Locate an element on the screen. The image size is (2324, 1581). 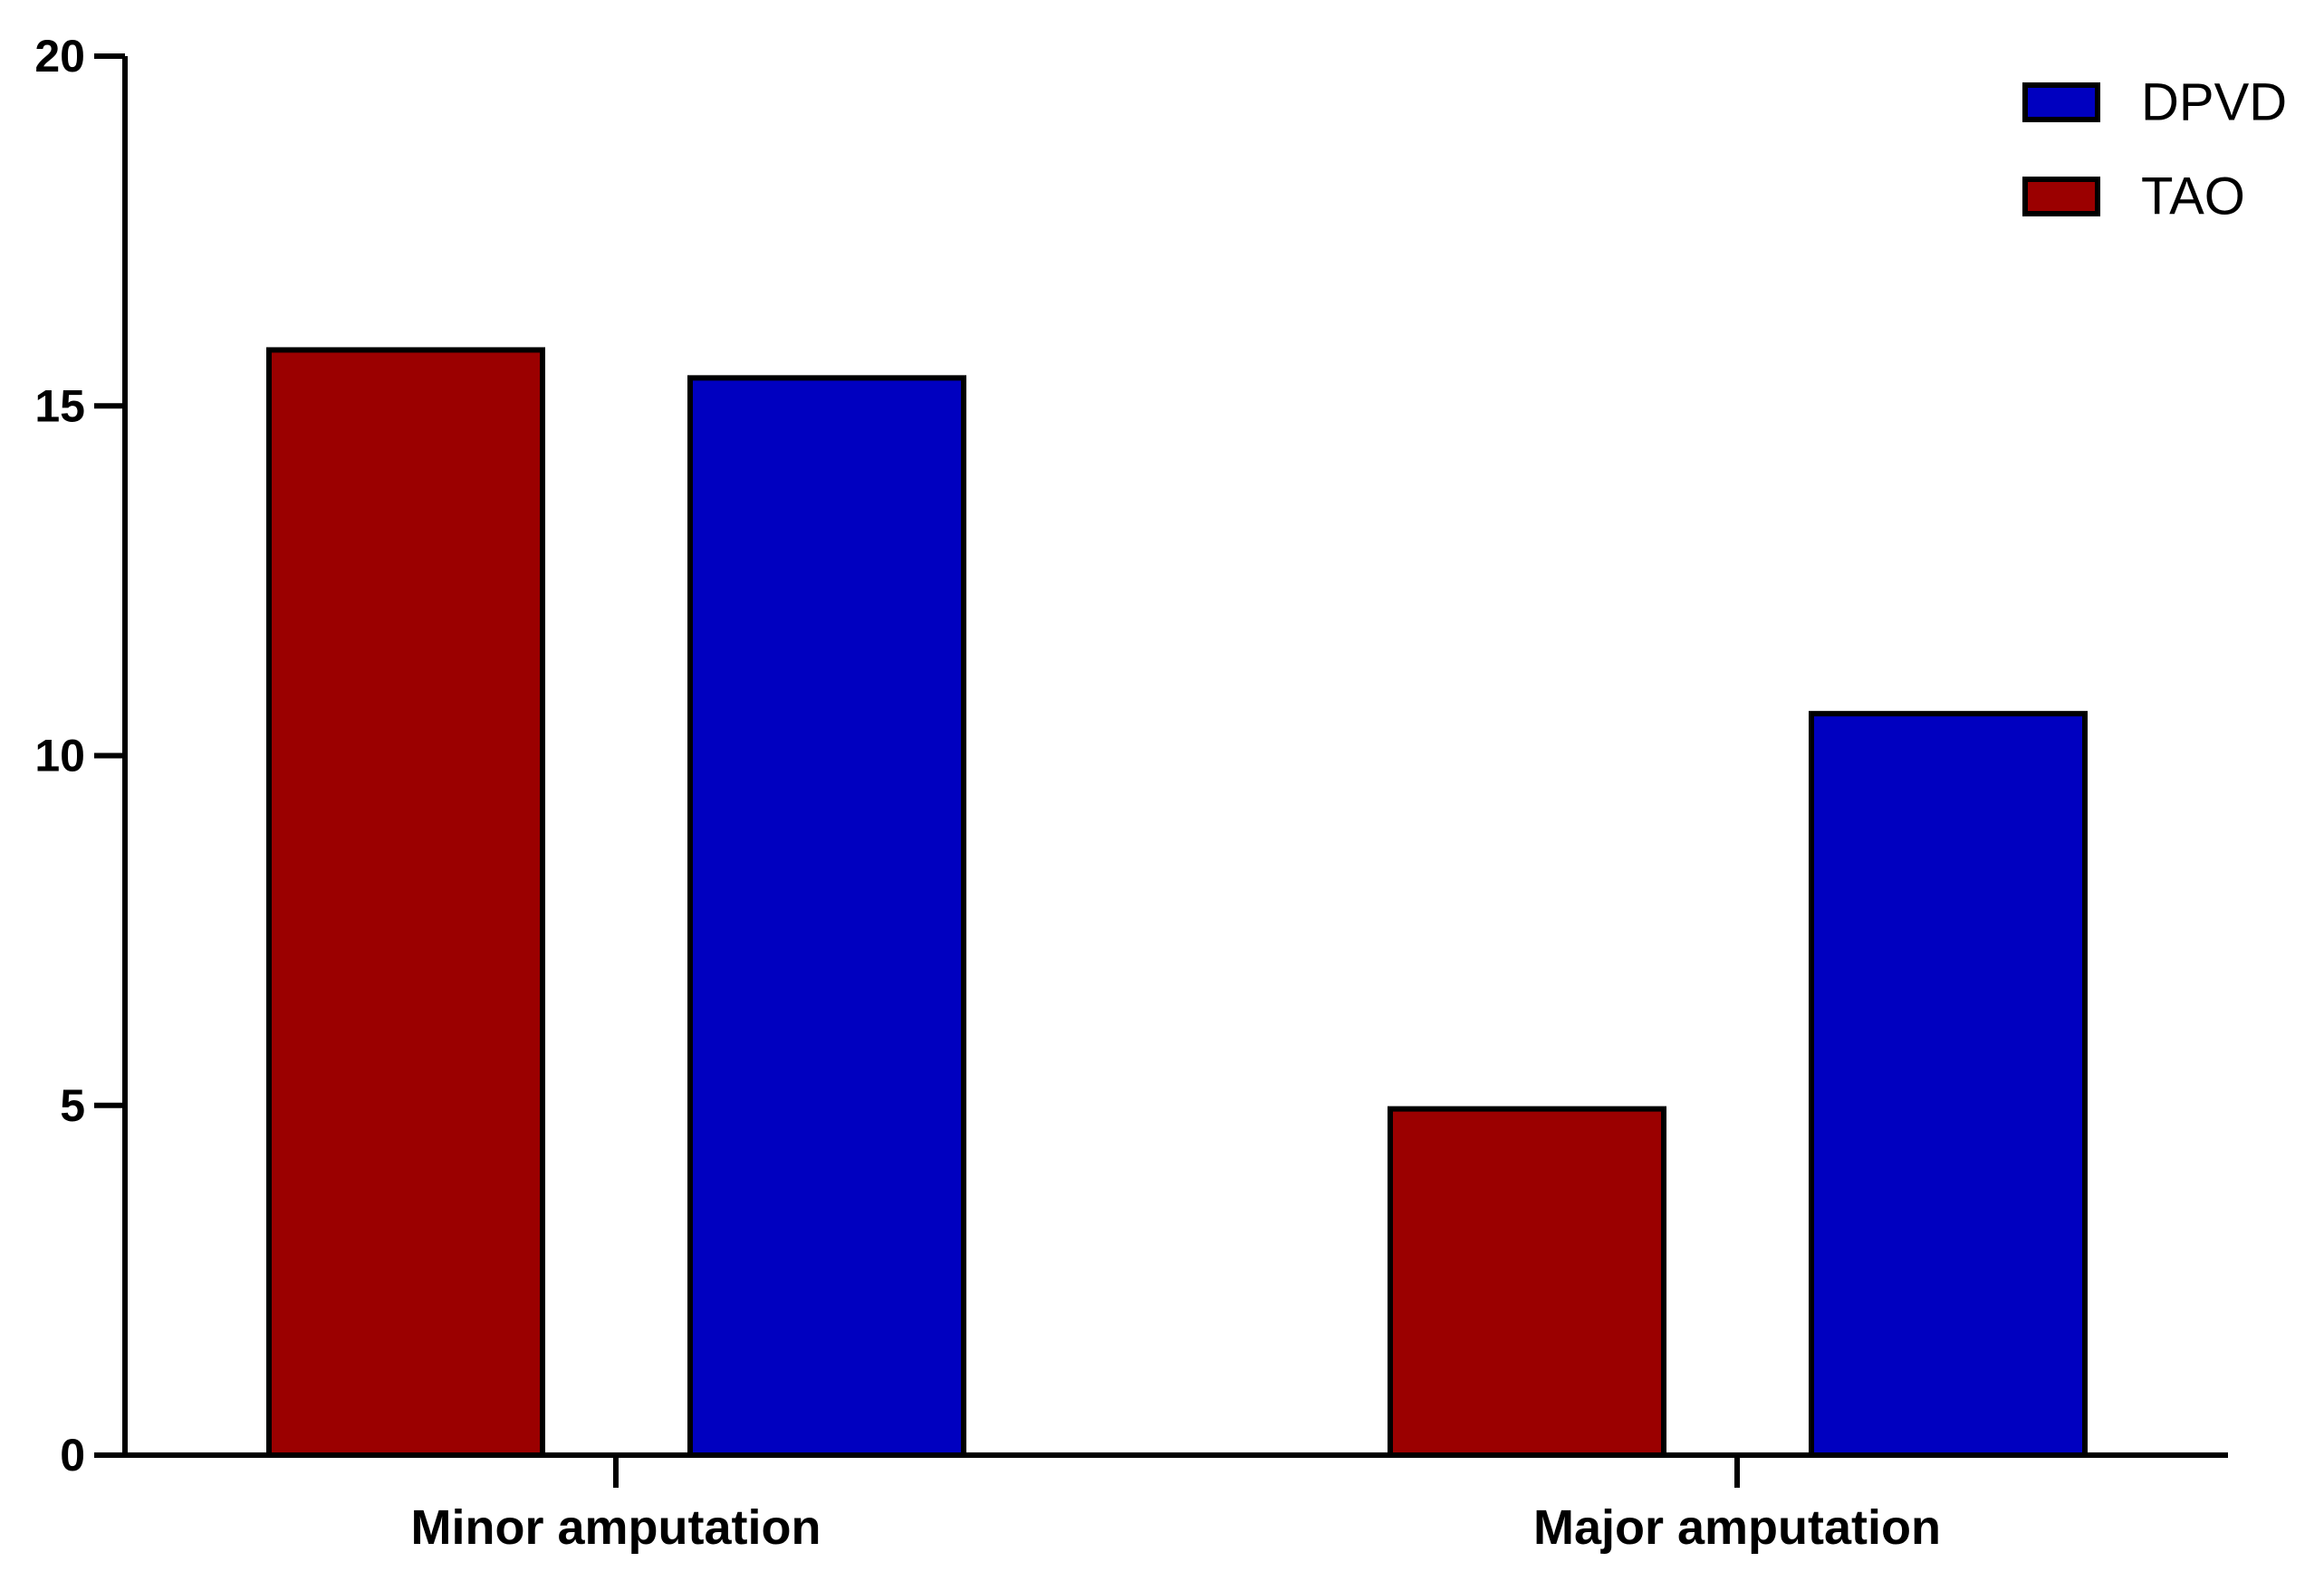
legend-label-dpvd: DPVD is located at coordinates (2214, 102).